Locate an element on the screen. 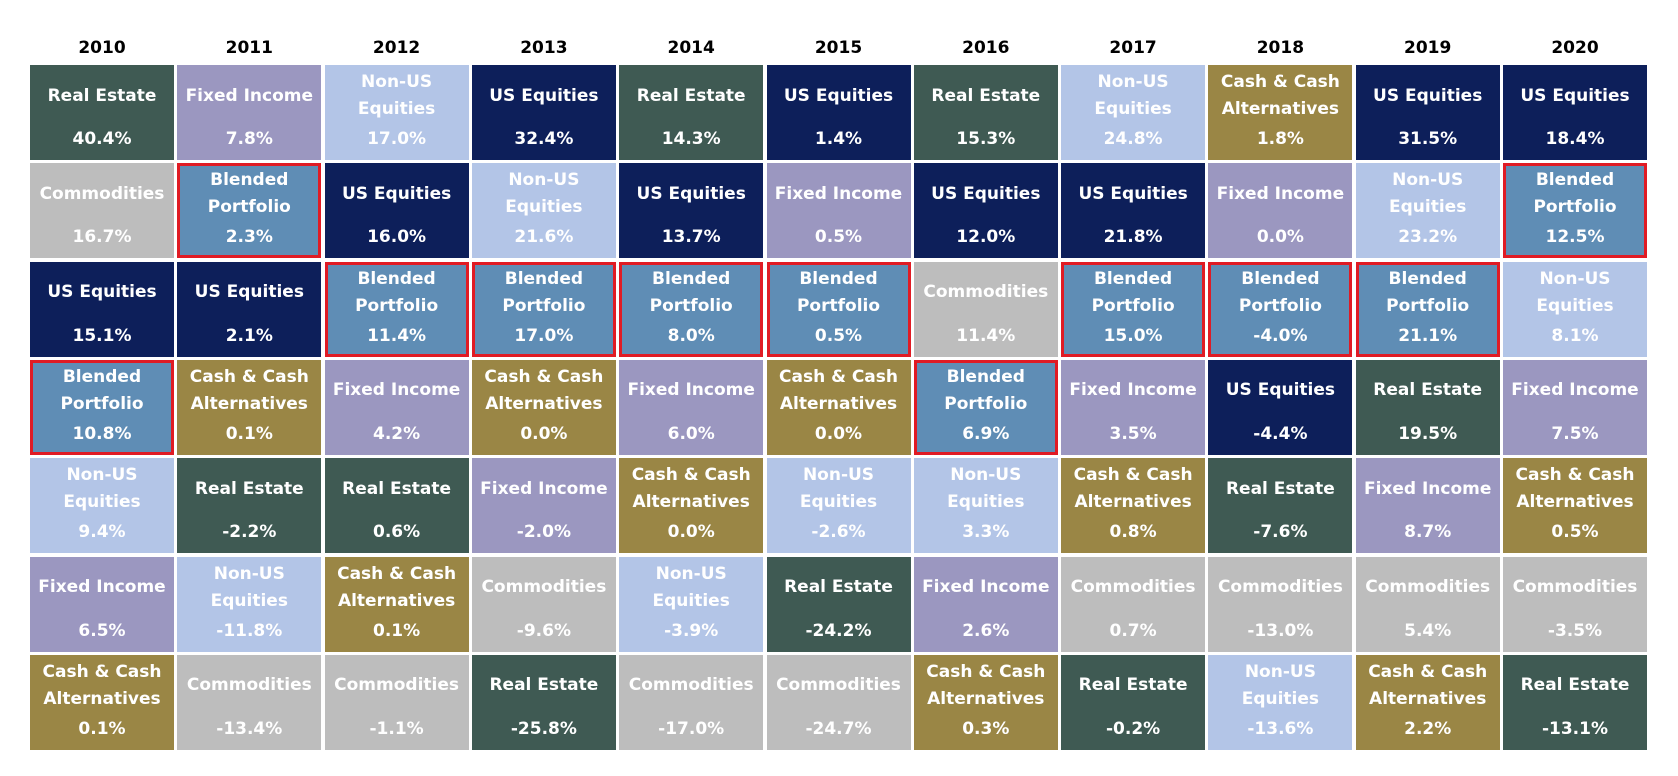 The width and height of the screenshot is (1678, 776). asset-cell: Non-US Equities -3.9% is located at coordinates (691, 604).